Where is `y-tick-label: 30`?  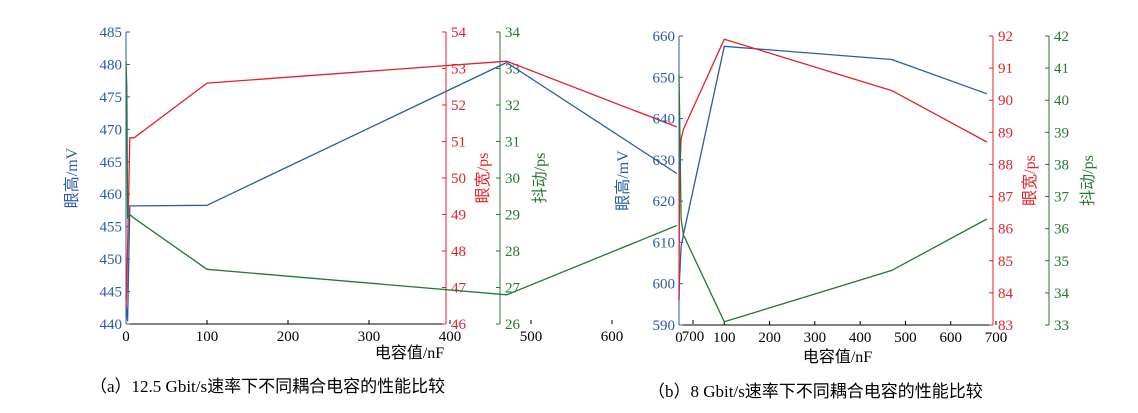 y-tick-label: 30 is located at coordinates (512, 179).